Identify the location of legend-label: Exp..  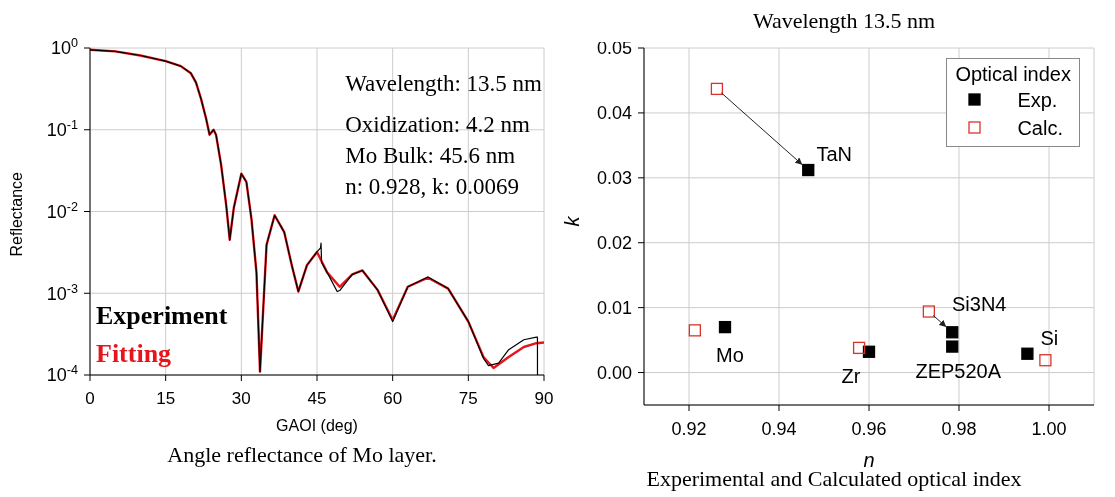
(1037, 100).